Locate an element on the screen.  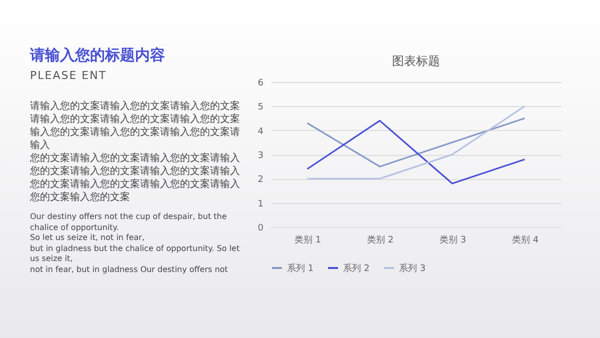
y-tick-label: 0 is located at coordinates (261, 229).